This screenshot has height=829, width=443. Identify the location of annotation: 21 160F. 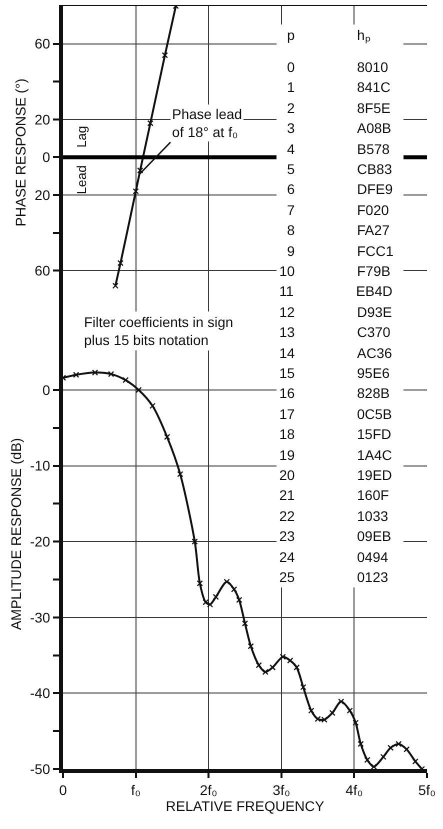
(334, 495).